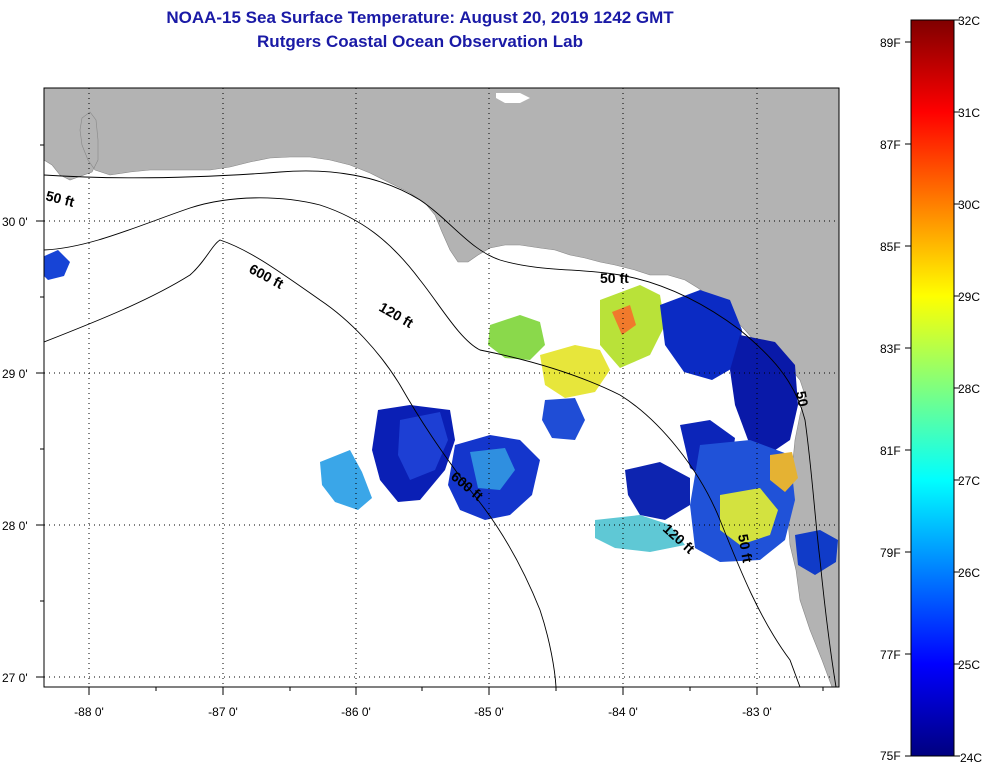 The image size is (992, 770). Describe the element at coordinates (890, 655) in the screenshot. I see `fahrenheit-label: 77F` at that location.